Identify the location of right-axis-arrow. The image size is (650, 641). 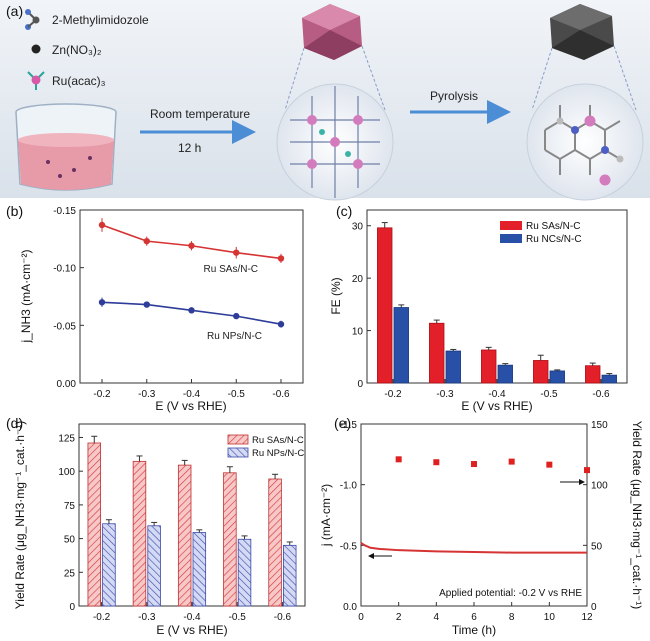
(572, 482).